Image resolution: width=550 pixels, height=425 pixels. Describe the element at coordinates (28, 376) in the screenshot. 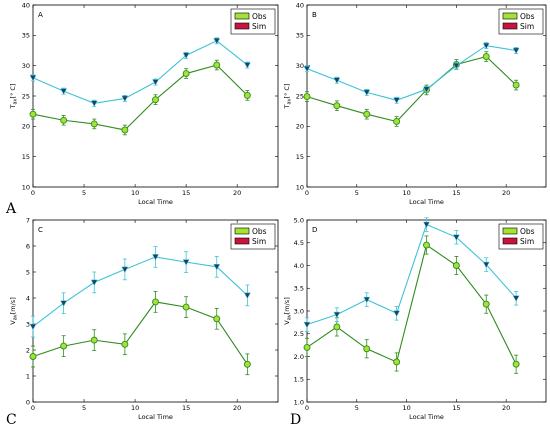

I see `y-tick-label: 1` at that location.